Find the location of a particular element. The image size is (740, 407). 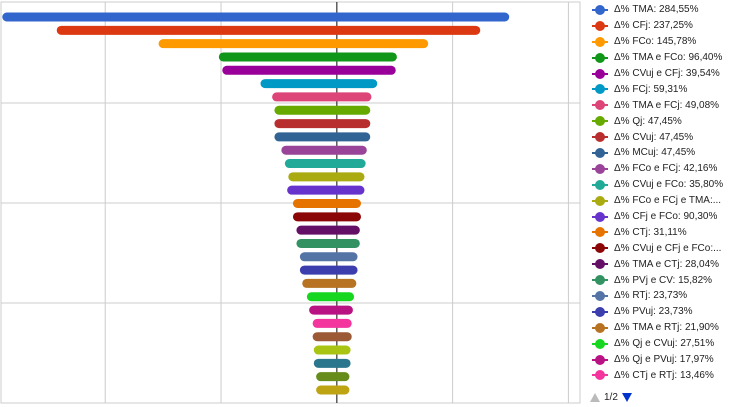

legend-label: Δ% CFj e FCo: 90,30% is located at coordinates (666, 217).